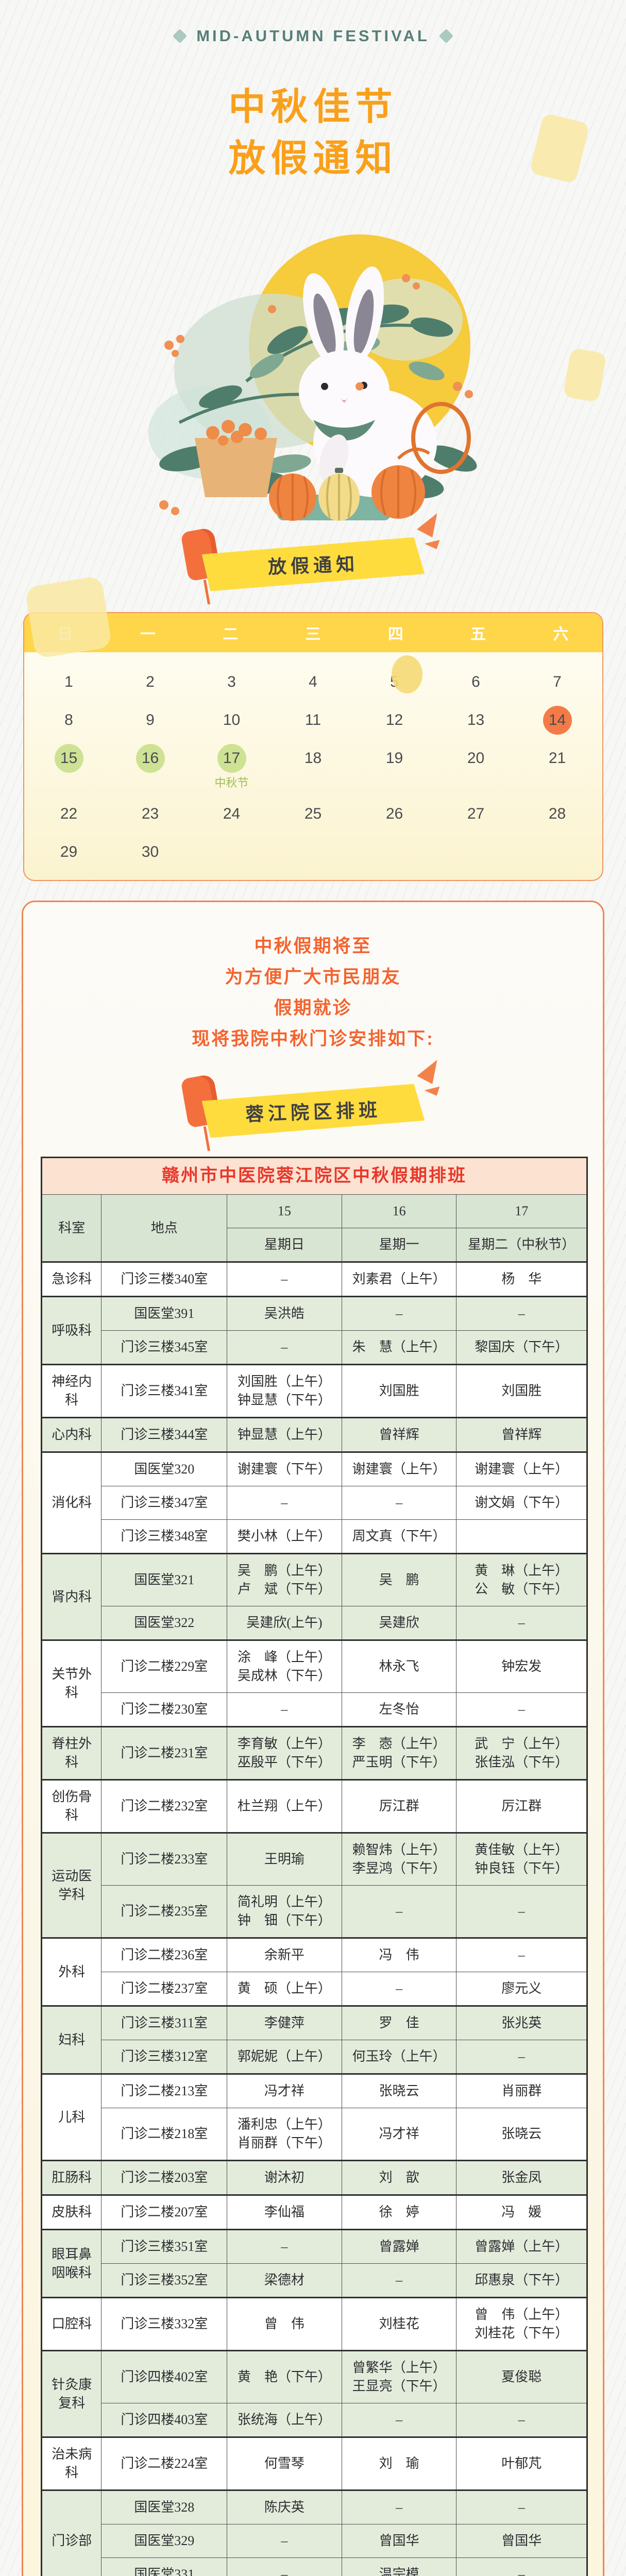 The width and height of the screenshot is (626, 2576). I want to click on schedule-row: 儿科 门诊二楼213室 冯才祥 张晓云 肖丽群, so click(314, 2117).